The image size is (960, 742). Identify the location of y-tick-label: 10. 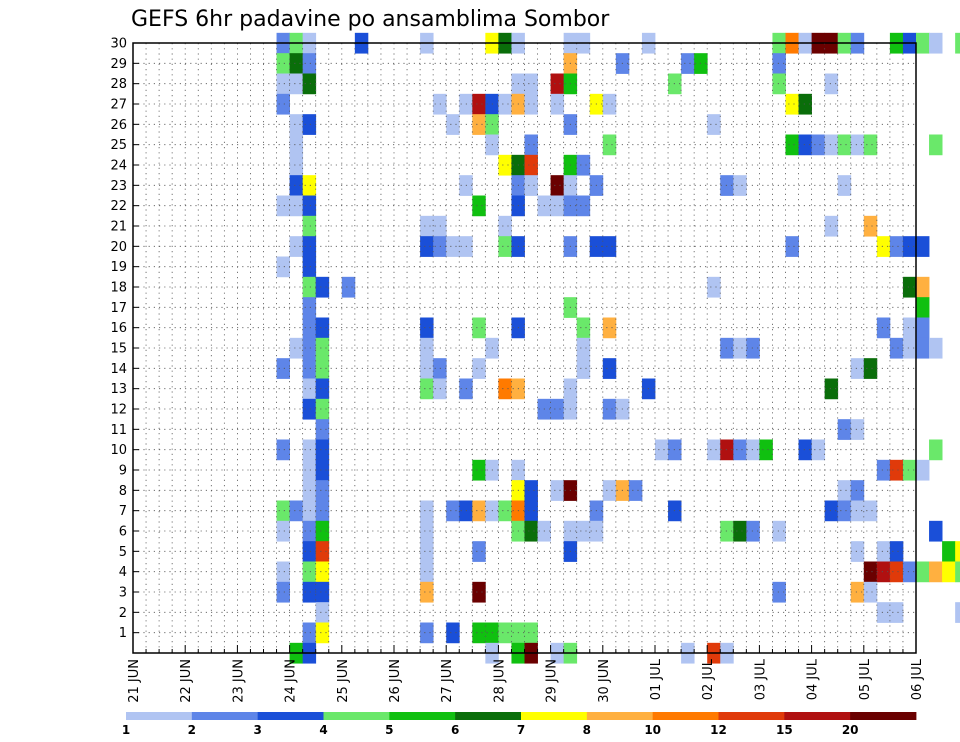
(118, 450).